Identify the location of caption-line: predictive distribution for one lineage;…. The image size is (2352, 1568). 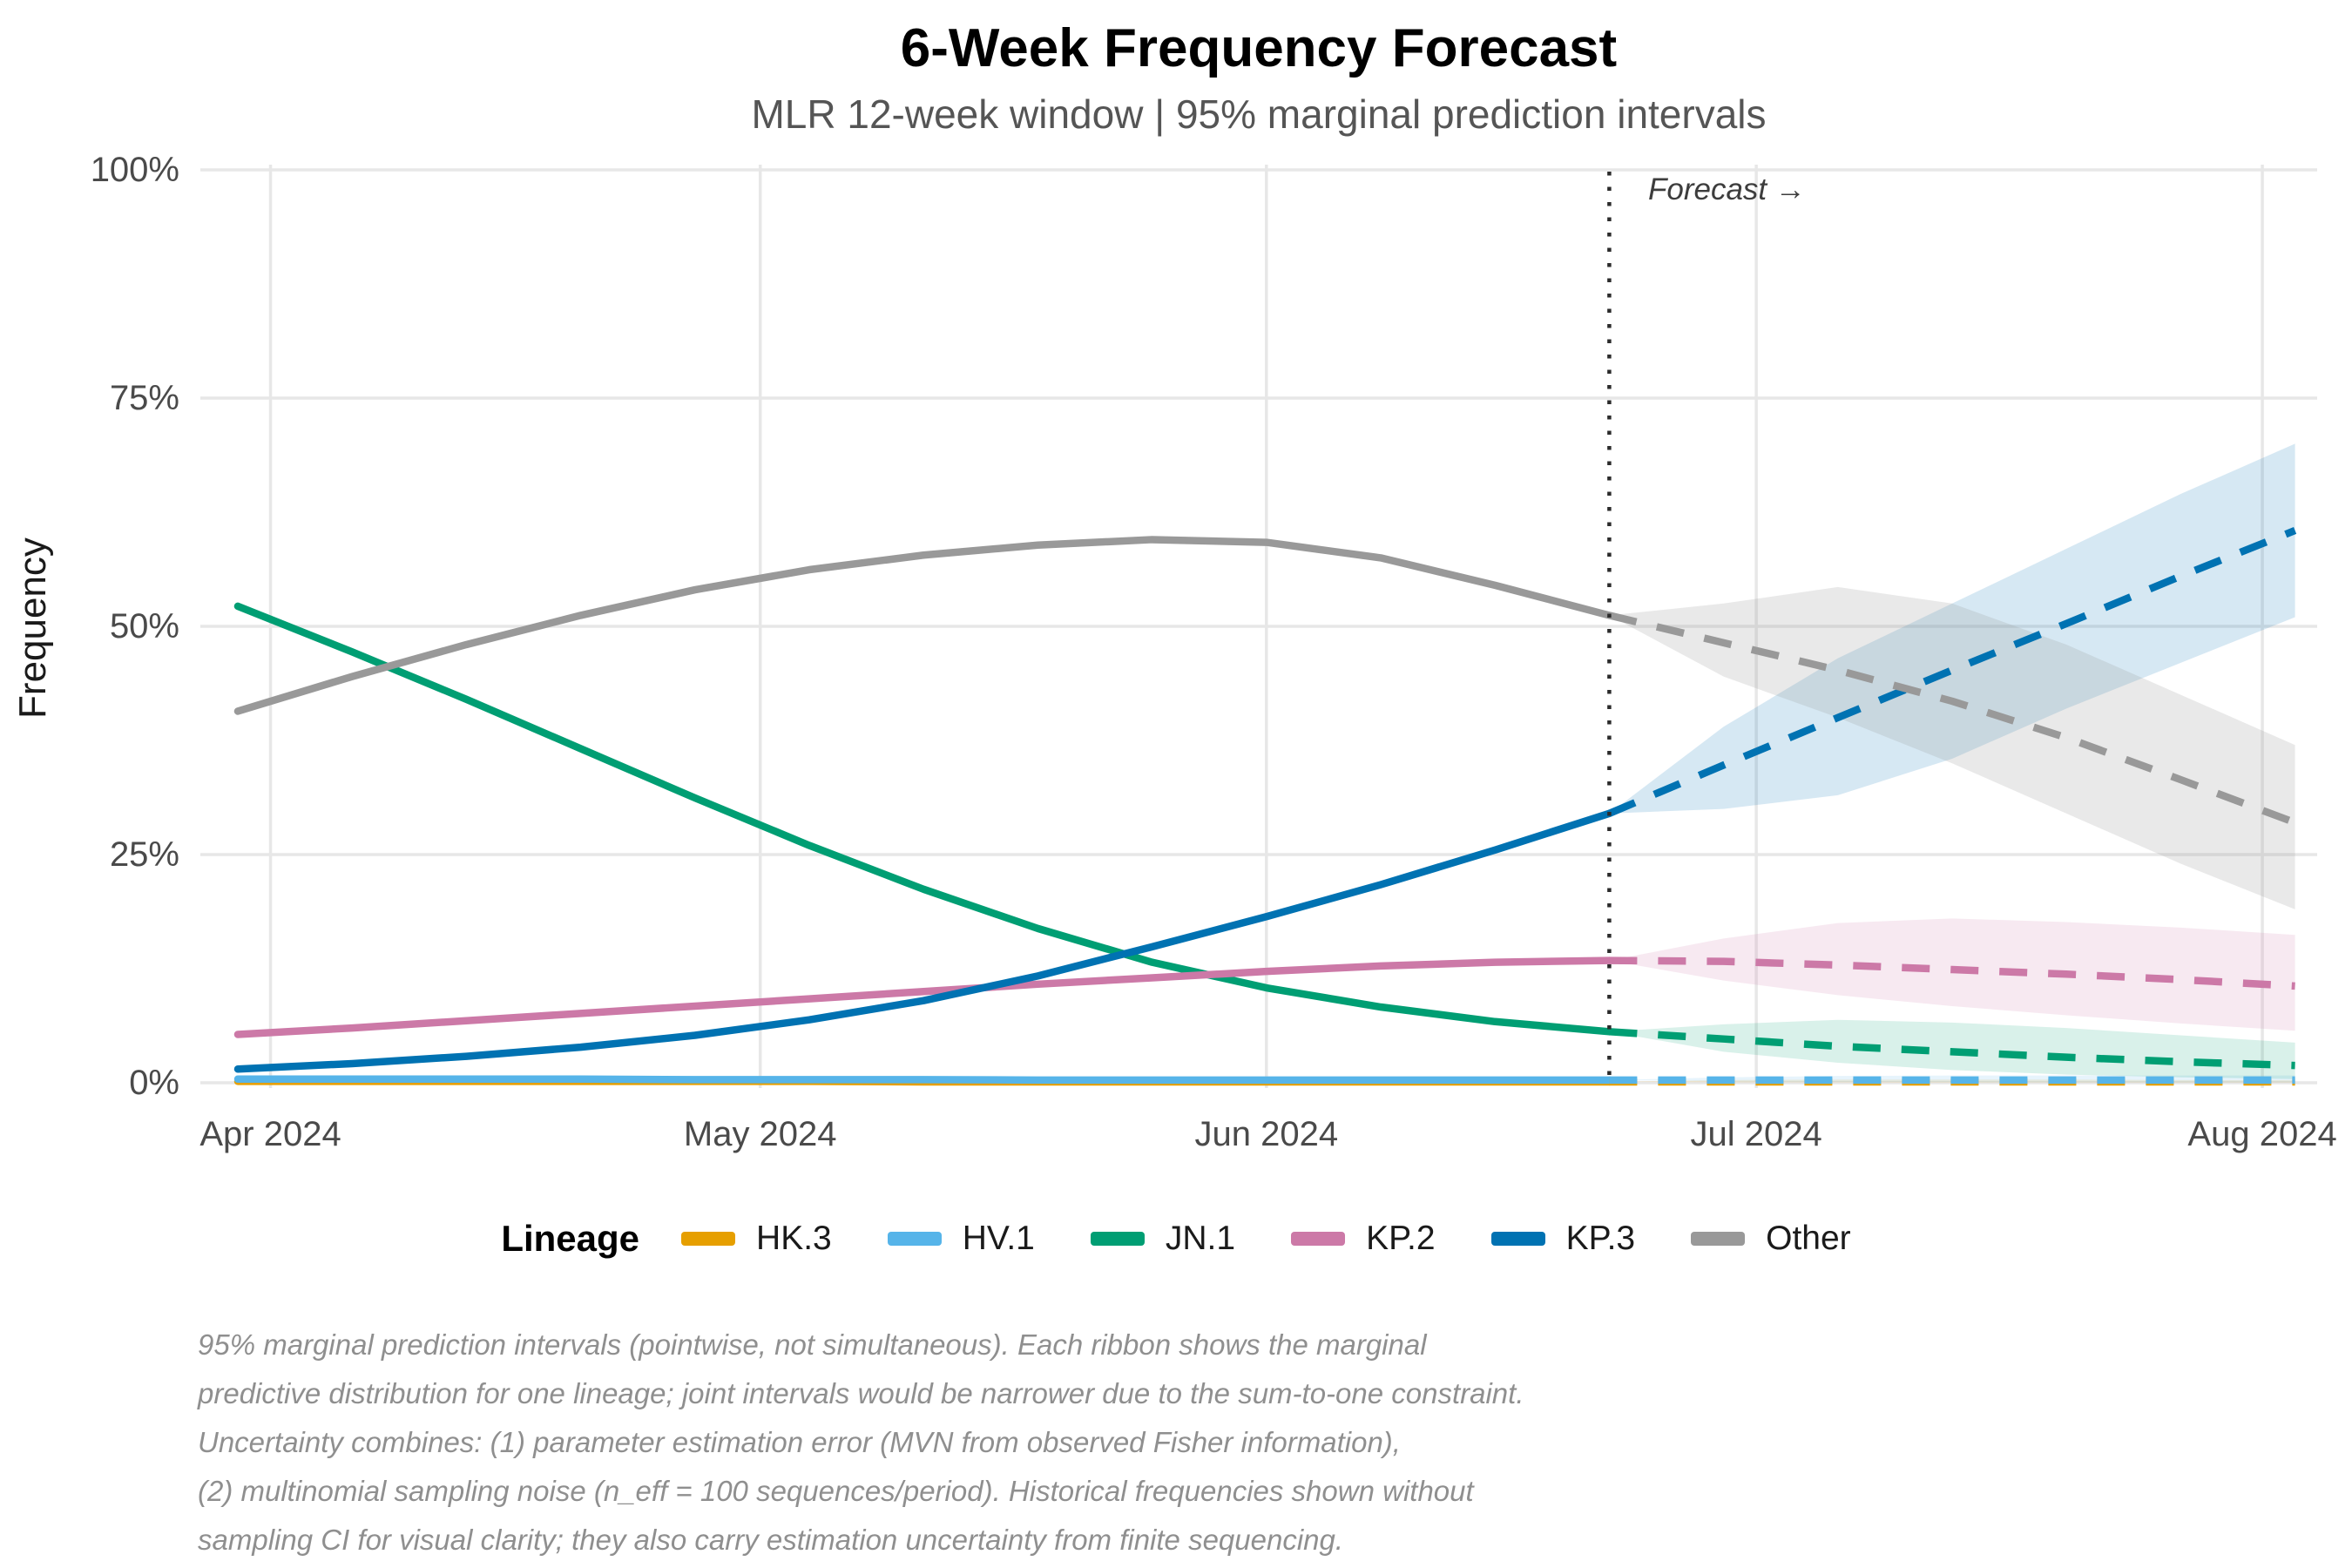
(861, 1393).